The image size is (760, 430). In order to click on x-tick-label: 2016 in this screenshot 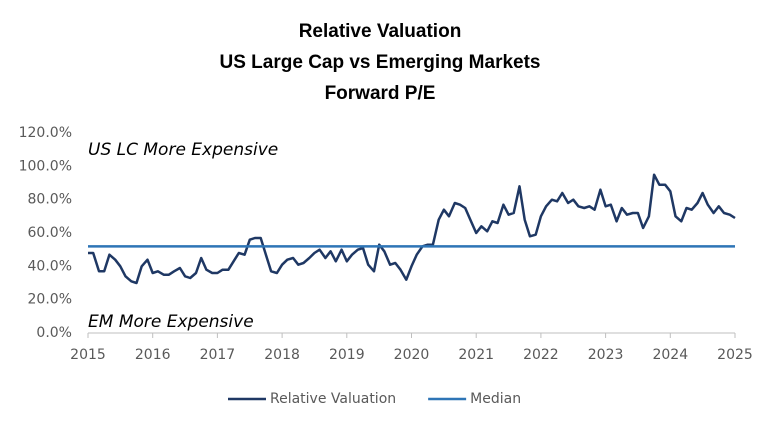, I will do `click(153, 355)`.